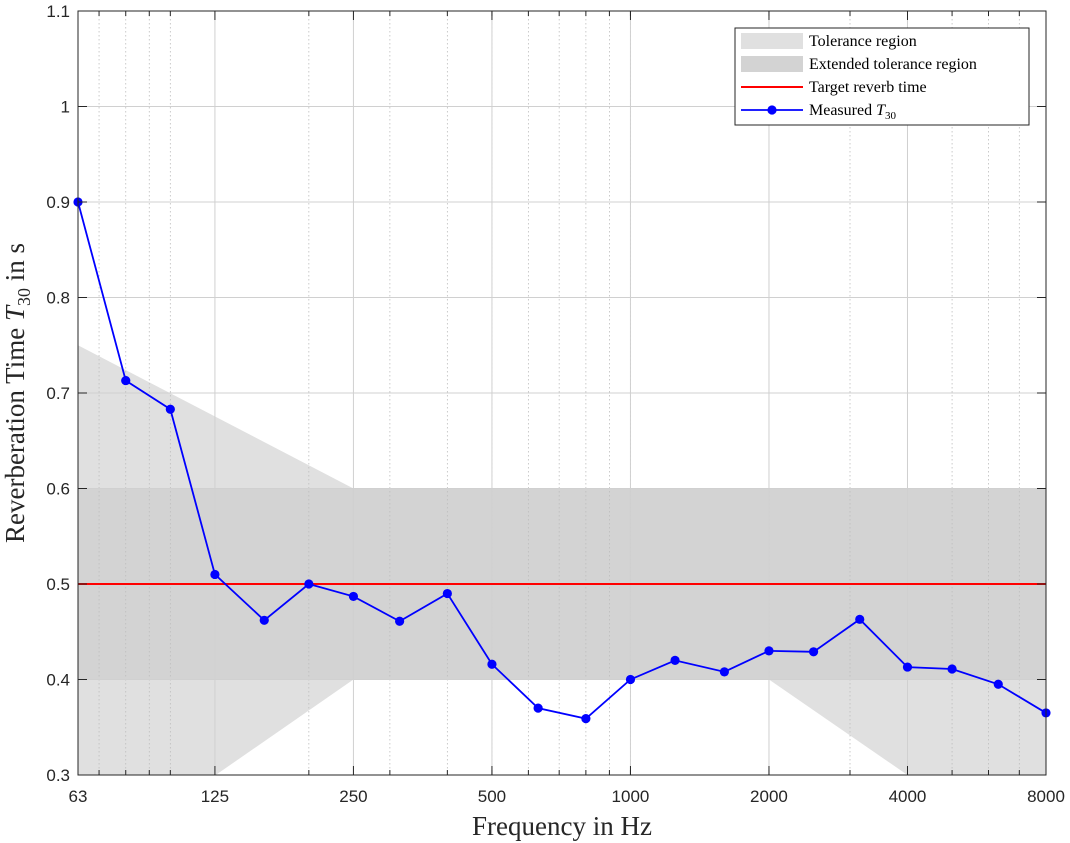 Image resolution: width=1070 pixels, height=843 pixels. I want to click on y-tick-label: 1.1, so click(58, 11).